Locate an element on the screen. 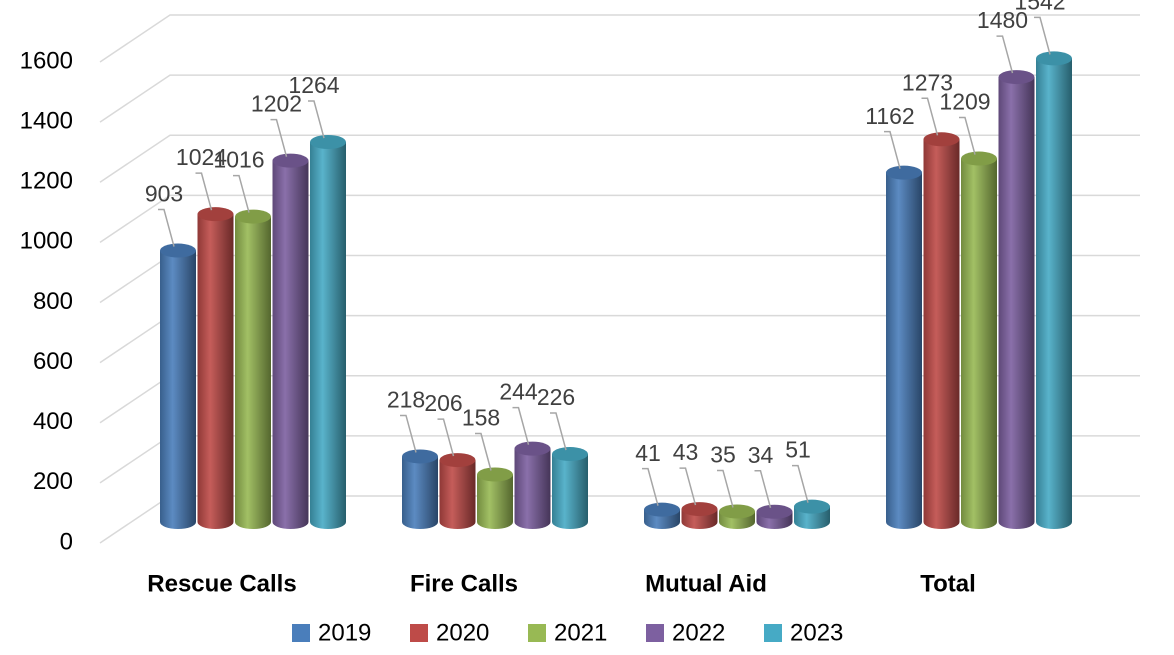  legend-label: 2020 is located at coordinates (462, 632).